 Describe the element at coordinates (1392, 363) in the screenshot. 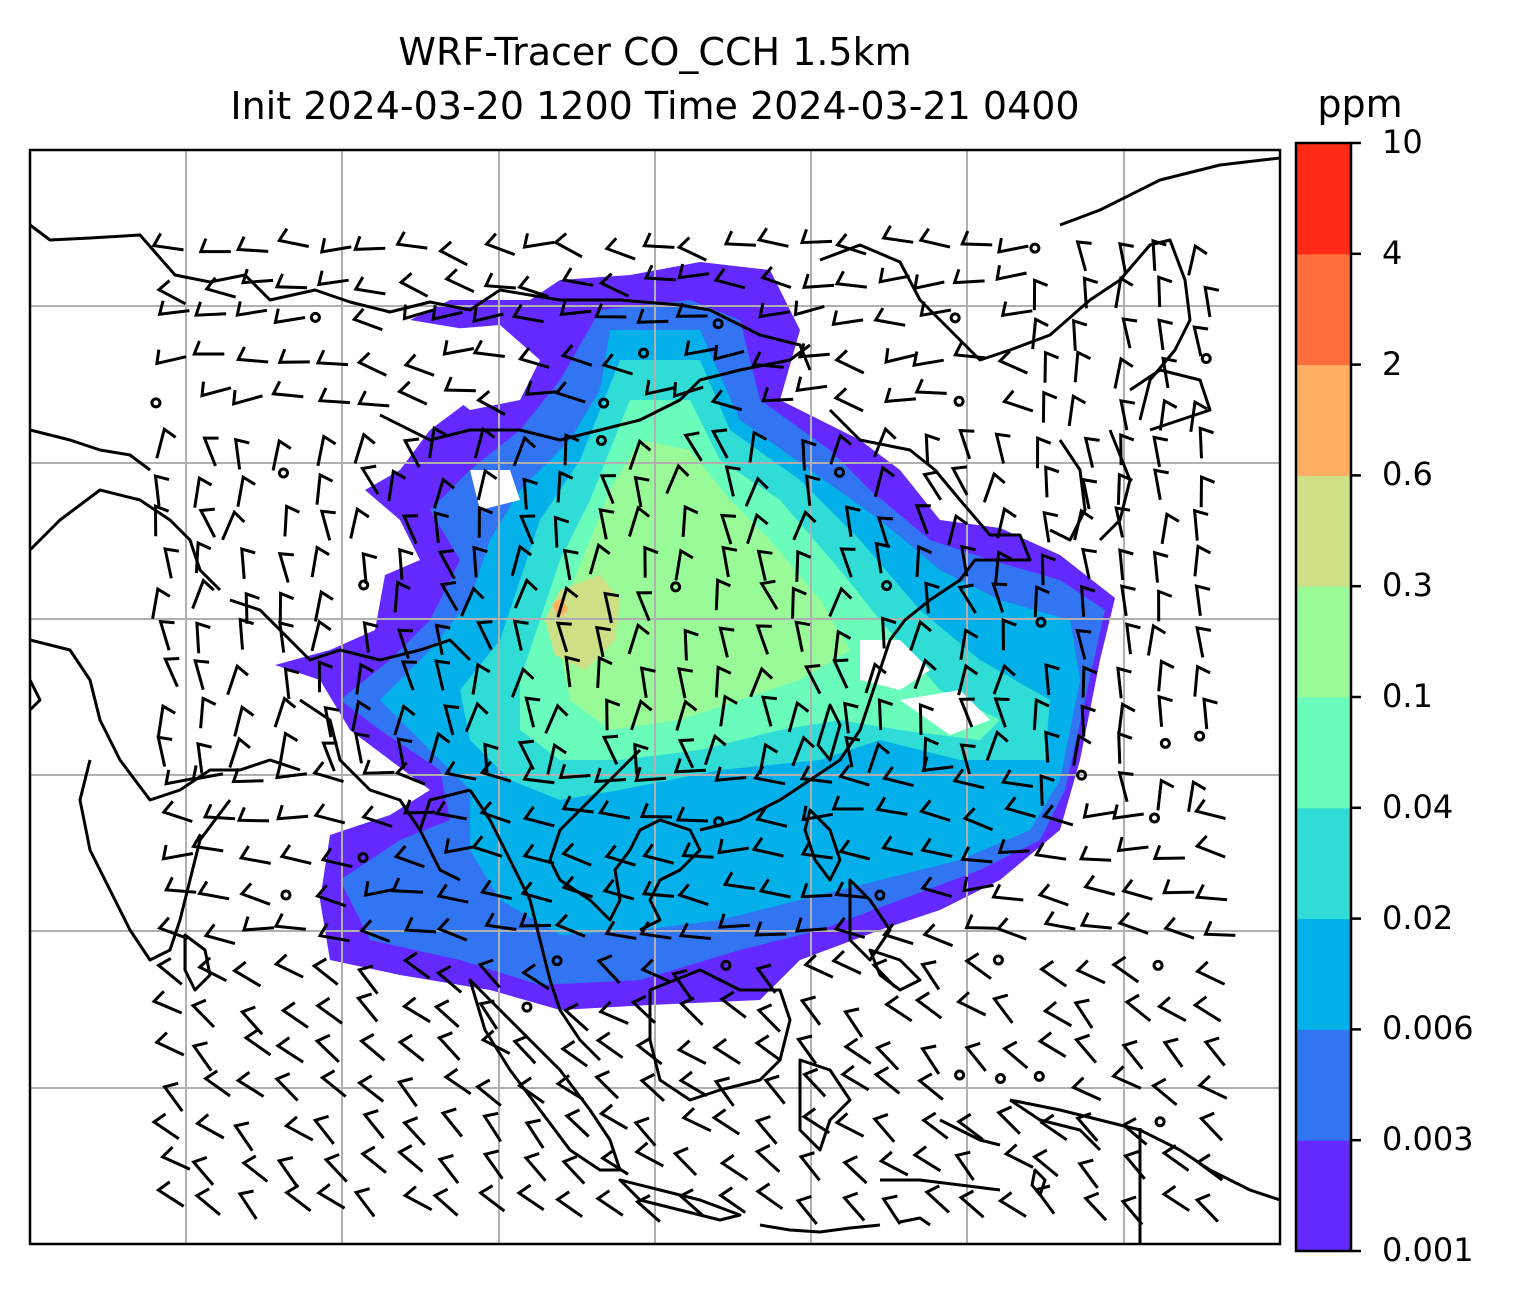

I see `colorbar-tick-label: 2` at that location.